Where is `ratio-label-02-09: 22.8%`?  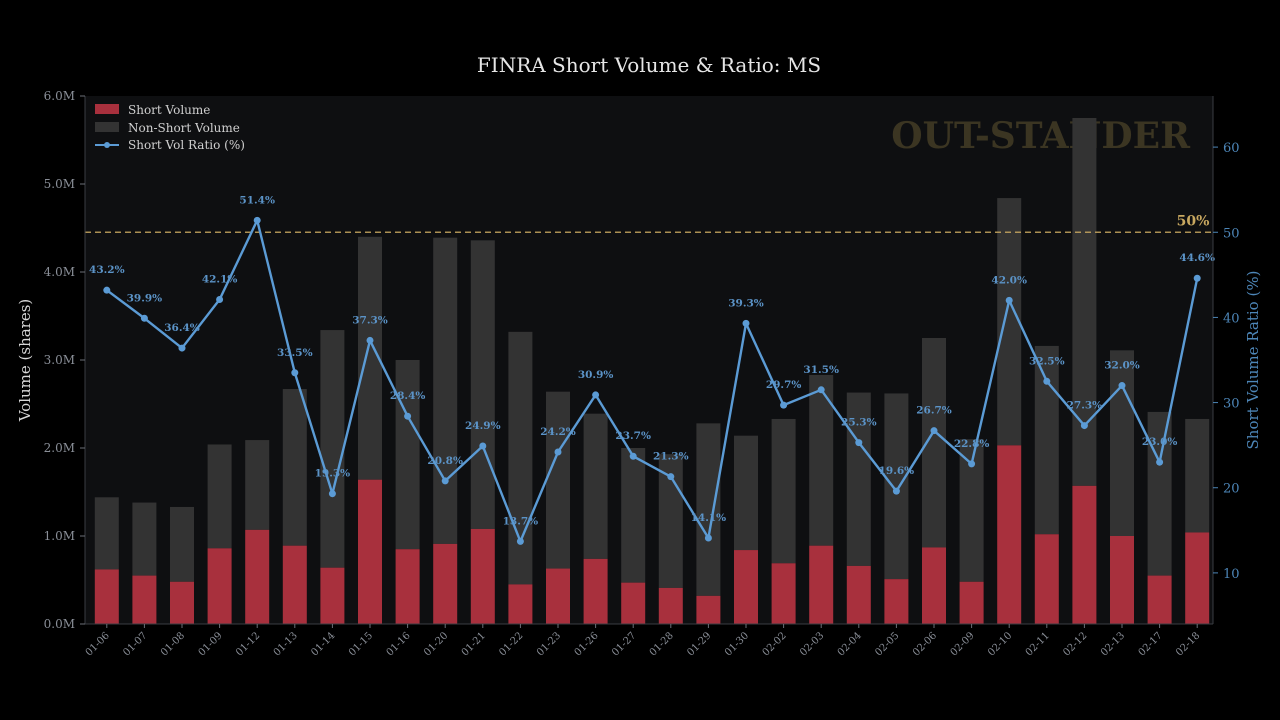 ratio-label-02-09: 22.8% is located at coordinates (972, 444).